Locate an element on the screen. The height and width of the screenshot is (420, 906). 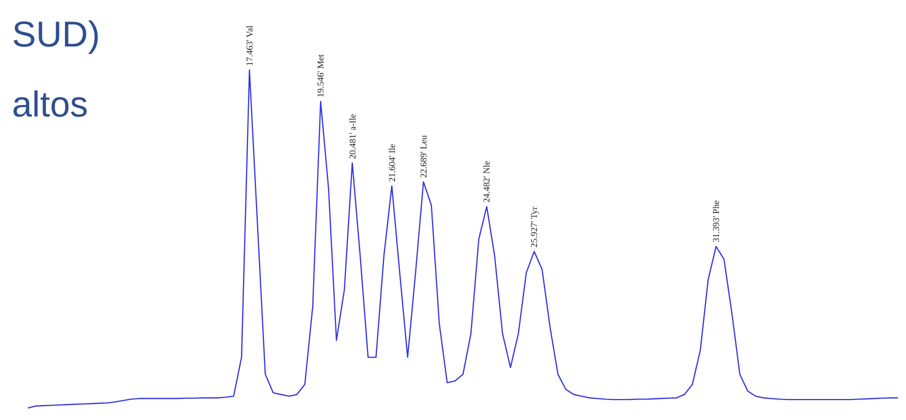
annotation: 20.481' a-Ile is located at coordinates (352, 136).